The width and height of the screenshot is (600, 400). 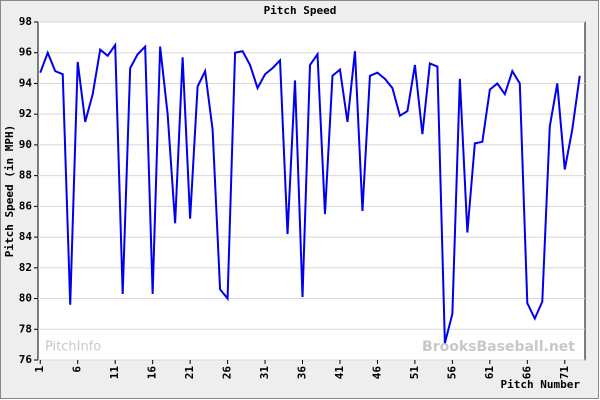 I want to click on watermark: PitchInfo, so click(x=73, y=347).